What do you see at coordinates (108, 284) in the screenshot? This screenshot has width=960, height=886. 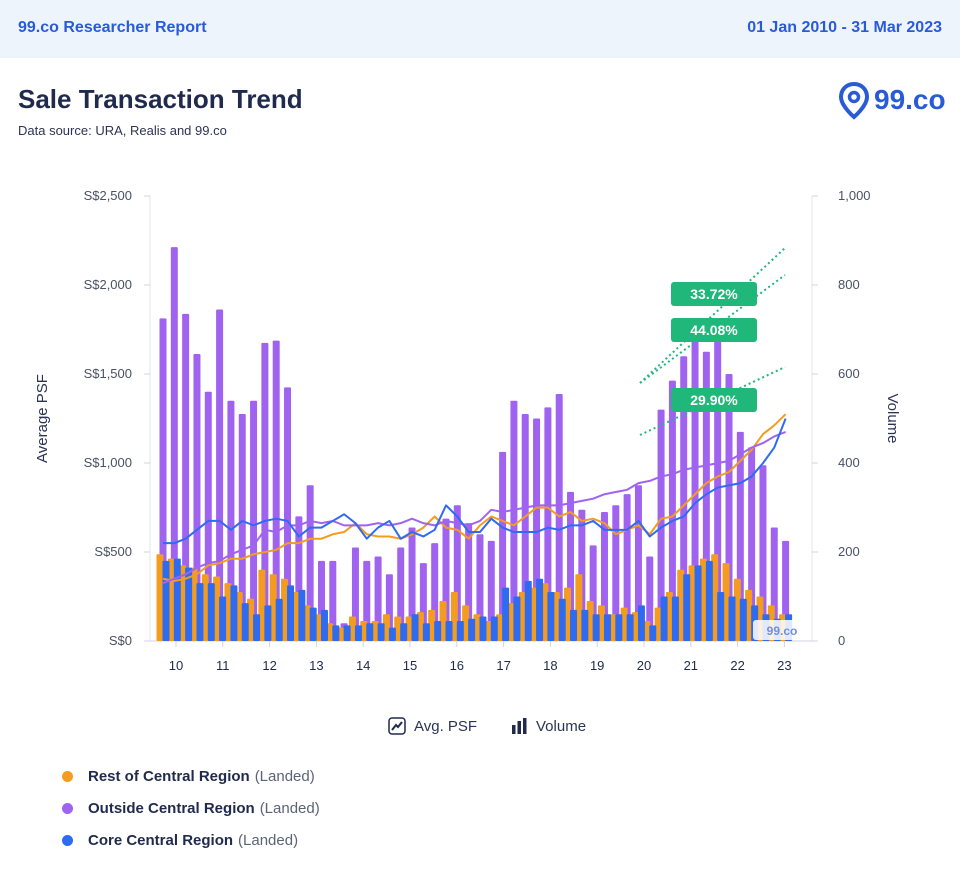 I see `y-left-tick-label: S$2,000` at bounding box center [108, 284].